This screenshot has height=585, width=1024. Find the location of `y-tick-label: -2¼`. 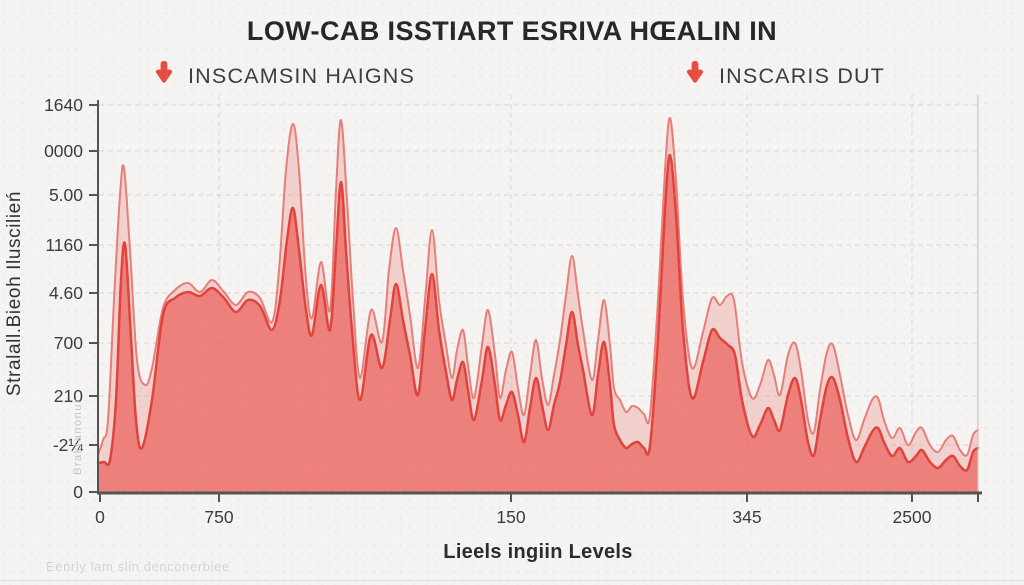

y-tick-label: -2¼ is located at coordinates (68, 445).